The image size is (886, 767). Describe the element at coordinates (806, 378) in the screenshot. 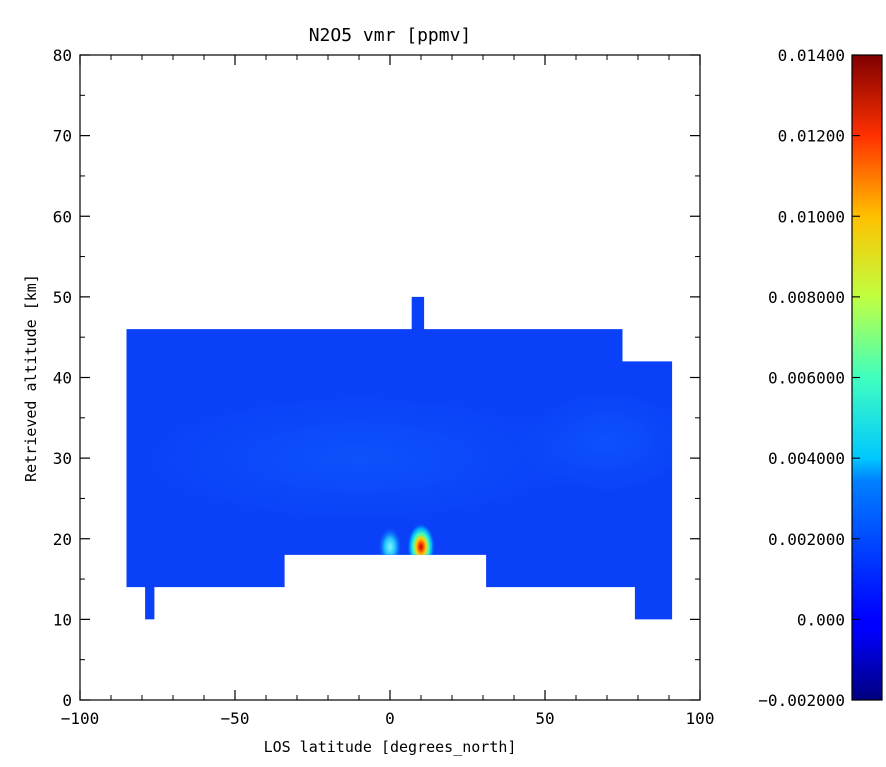

I see `colorbar-tick-label: 0.006000` at that location.